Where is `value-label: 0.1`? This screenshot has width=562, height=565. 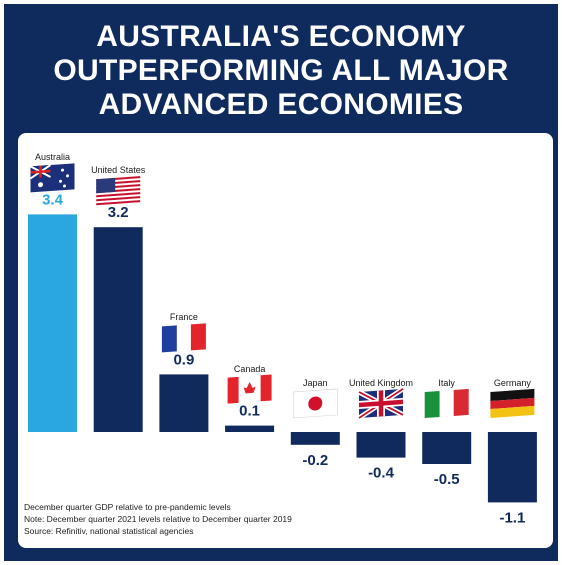 value-label: 0.1 is located at coordinates (249, 411).